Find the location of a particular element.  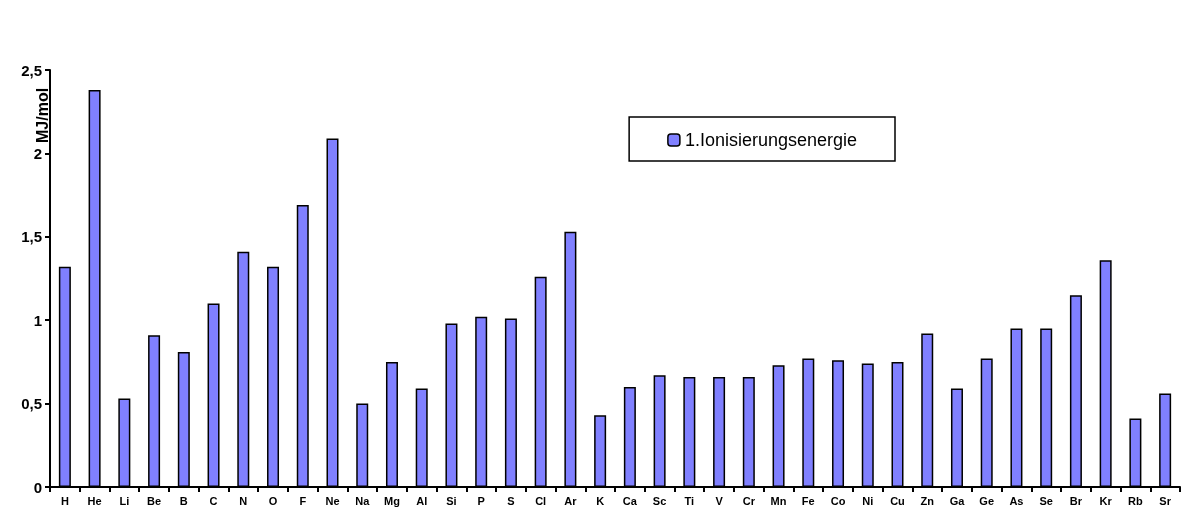

x-tick-label: Br is located at coordinates (1076, 500).